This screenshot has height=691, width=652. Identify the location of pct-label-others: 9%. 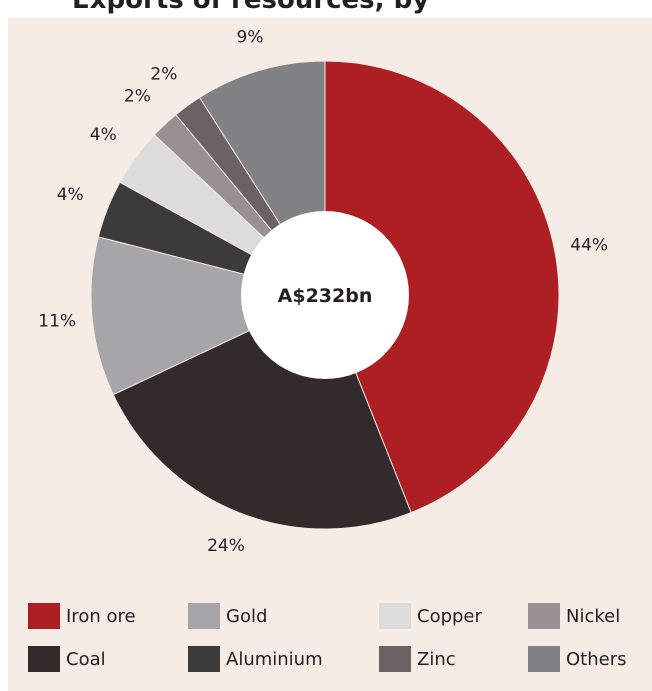
(250, 38).